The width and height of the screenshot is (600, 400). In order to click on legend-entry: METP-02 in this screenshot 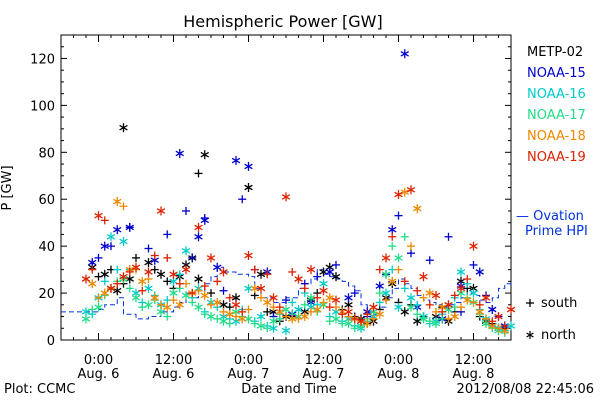, I will do `click(555, 52)`.